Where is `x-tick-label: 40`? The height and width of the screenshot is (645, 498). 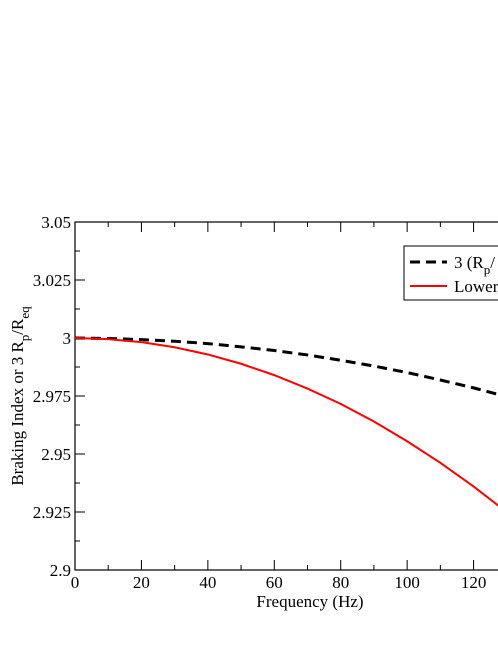
x-tick-label: 40 is located at coordinates (207, 582).